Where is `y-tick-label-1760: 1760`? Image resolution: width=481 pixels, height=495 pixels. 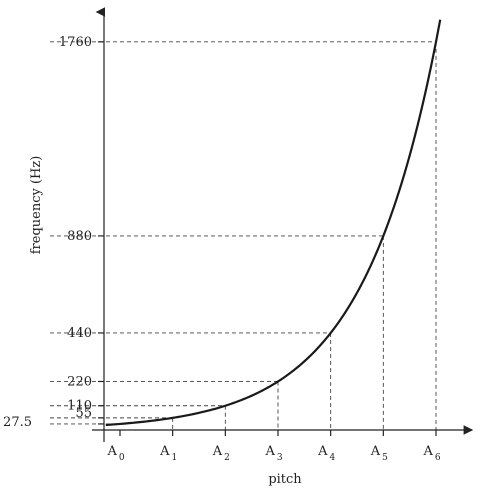
y-tick-label-1760: 1760 is located at coordinates (75, 42).